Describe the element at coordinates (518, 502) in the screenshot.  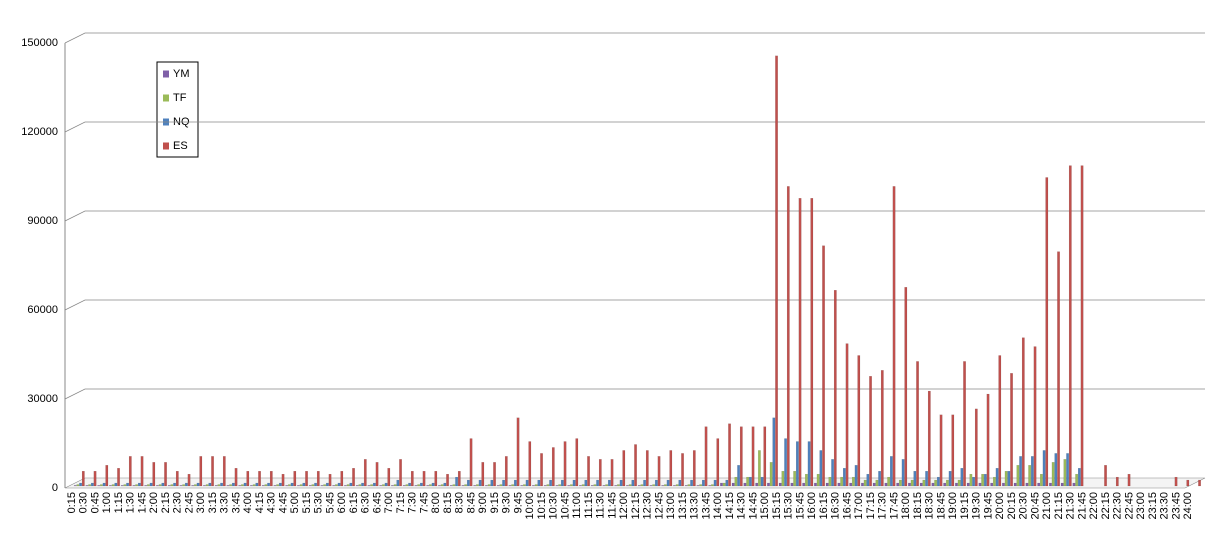
I see `x-tick-label: 9:45` at that location.